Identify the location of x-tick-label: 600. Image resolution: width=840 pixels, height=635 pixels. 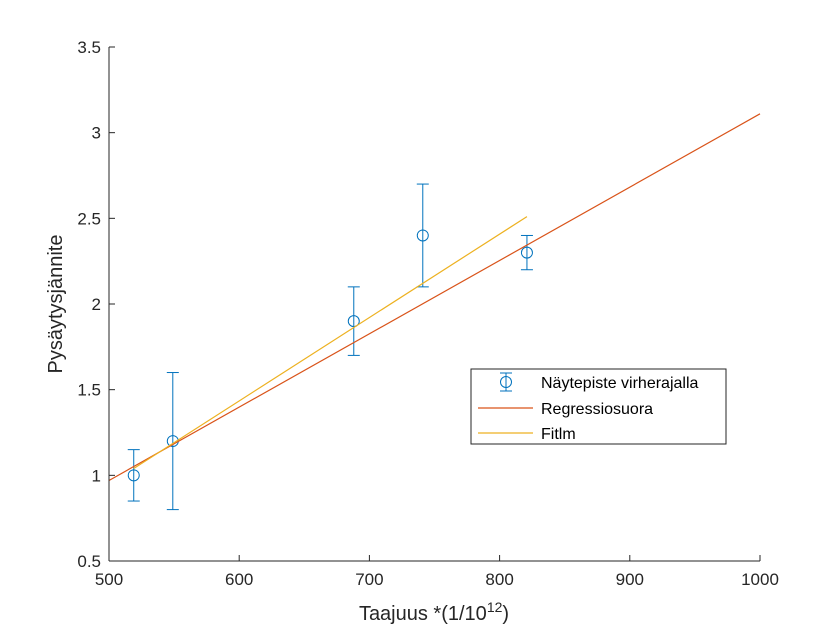
(239, 579).